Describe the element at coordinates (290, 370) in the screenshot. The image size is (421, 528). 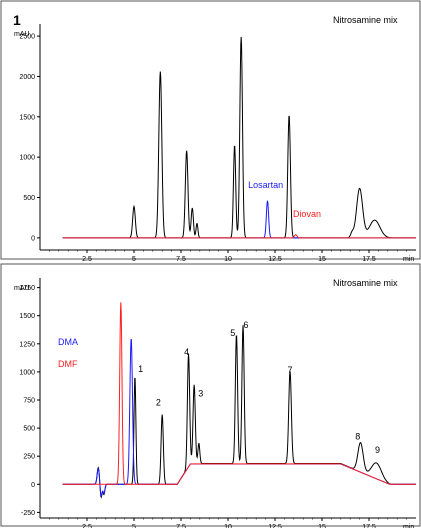
I see `peak-number-label: 7` at that location.